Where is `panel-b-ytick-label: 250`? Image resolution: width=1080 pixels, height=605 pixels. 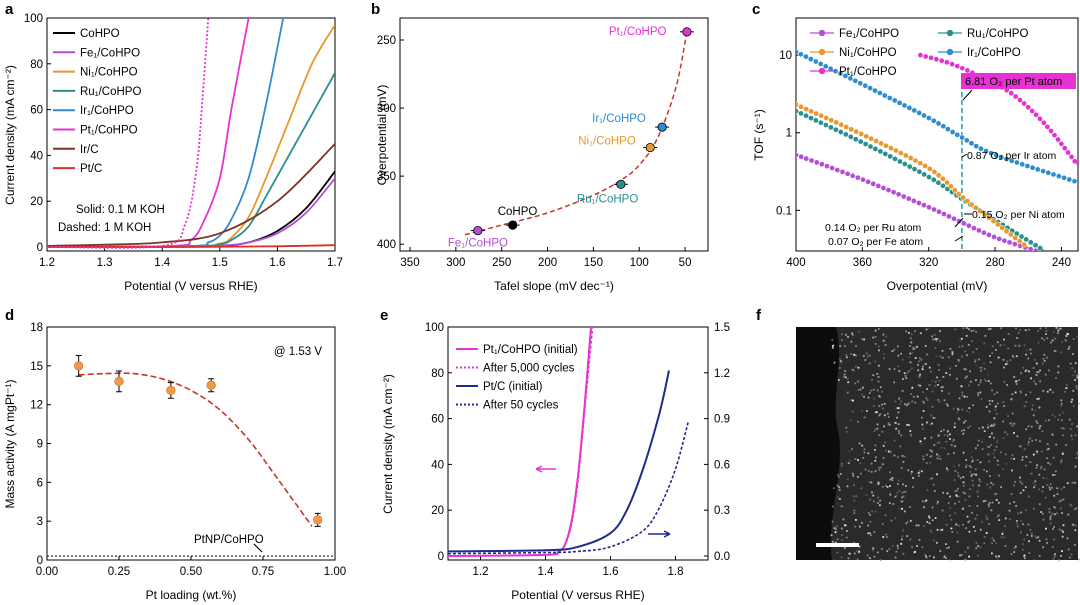 panel-b-ytick-label: 250 is located at coordinates (386, 41).